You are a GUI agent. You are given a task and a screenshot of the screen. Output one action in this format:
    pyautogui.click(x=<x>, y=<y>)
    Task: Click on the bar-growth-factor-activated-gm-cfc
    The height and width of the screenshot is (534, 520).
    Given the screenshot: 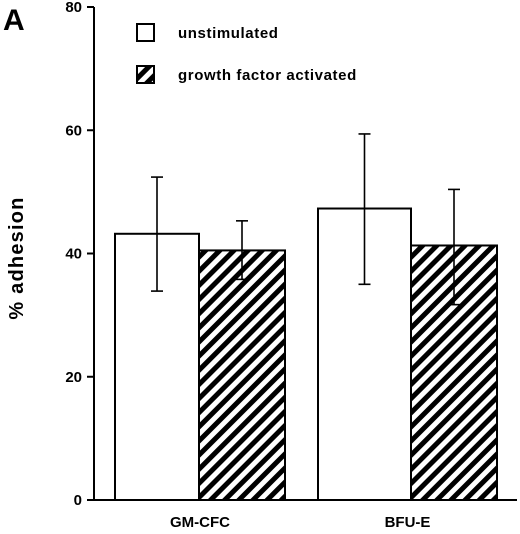 What is the action you would take?
    pyautogui.click(x=242, y=375)
    